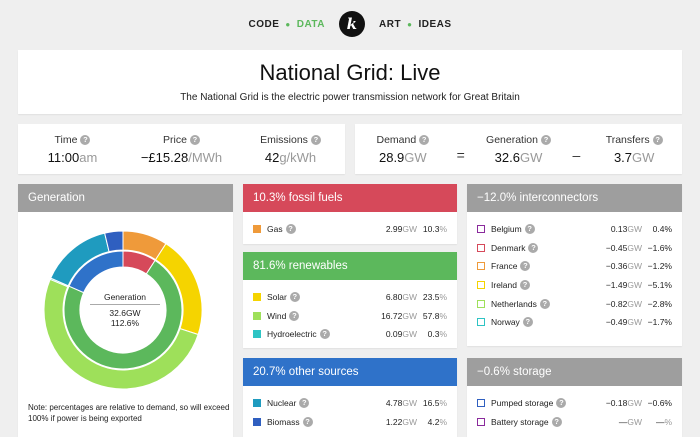 The width and height of the screenshot is (700, 437). I want to click on donut-center-label: Generation, so click(125, 298).